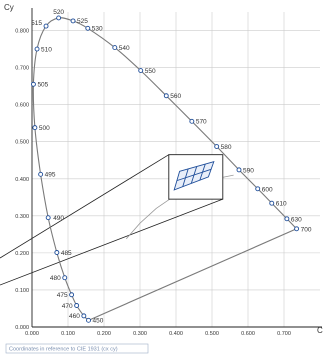 The width and height of the screenshot is (323, 356). I want to click on x-tick-label: 0.200, so click(104, 334).